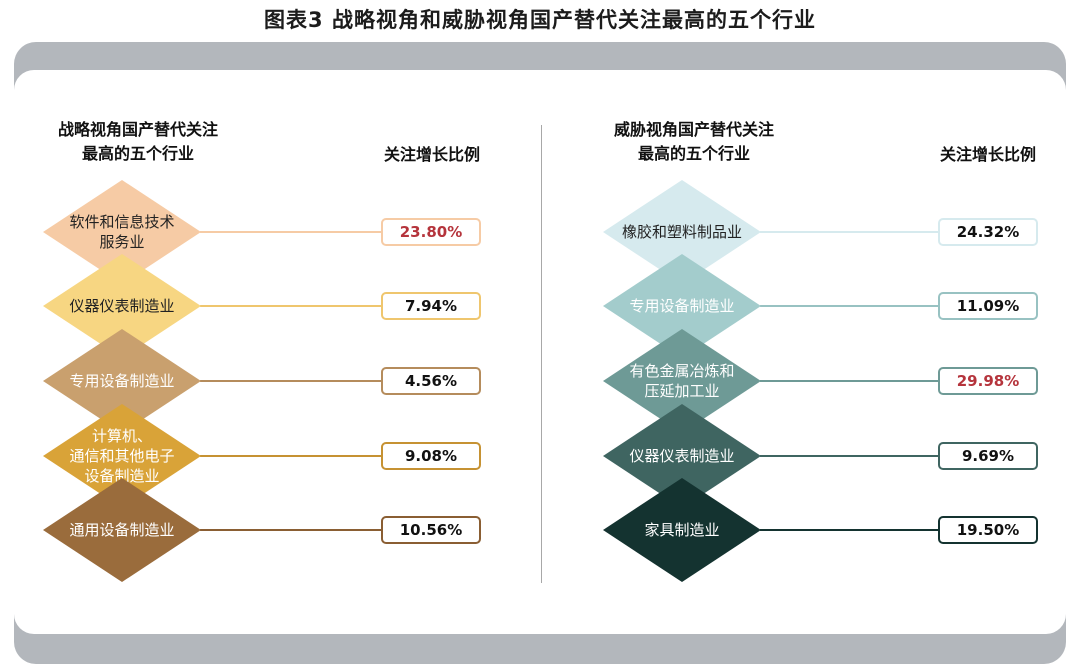 This screenshot has width=1080, height=672. I want to click on right-value-header: 关注增长比例, so click(987, 154).